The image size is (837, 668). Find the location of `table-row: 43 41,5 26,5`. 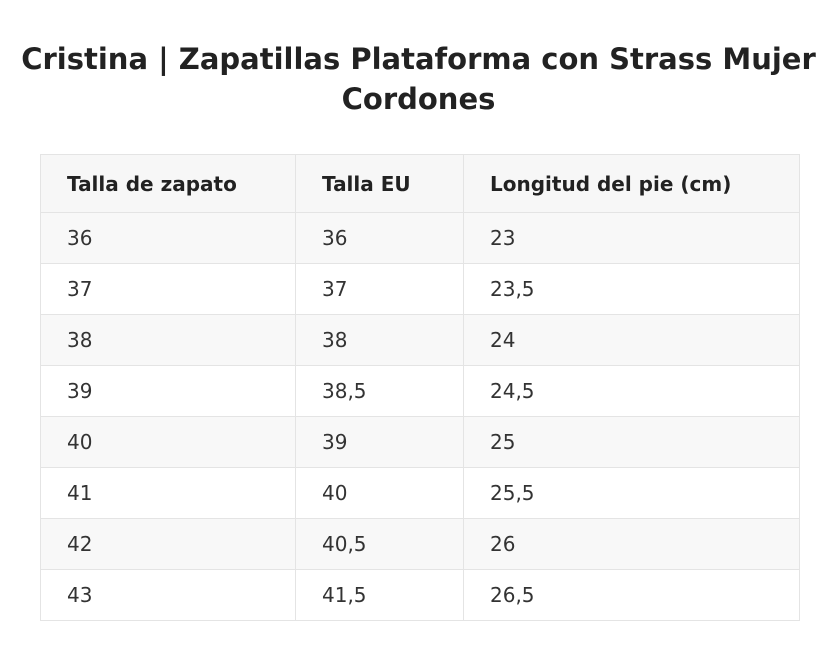

table-row: 43 41,5 26,5 is located at coordinates (420, 595).